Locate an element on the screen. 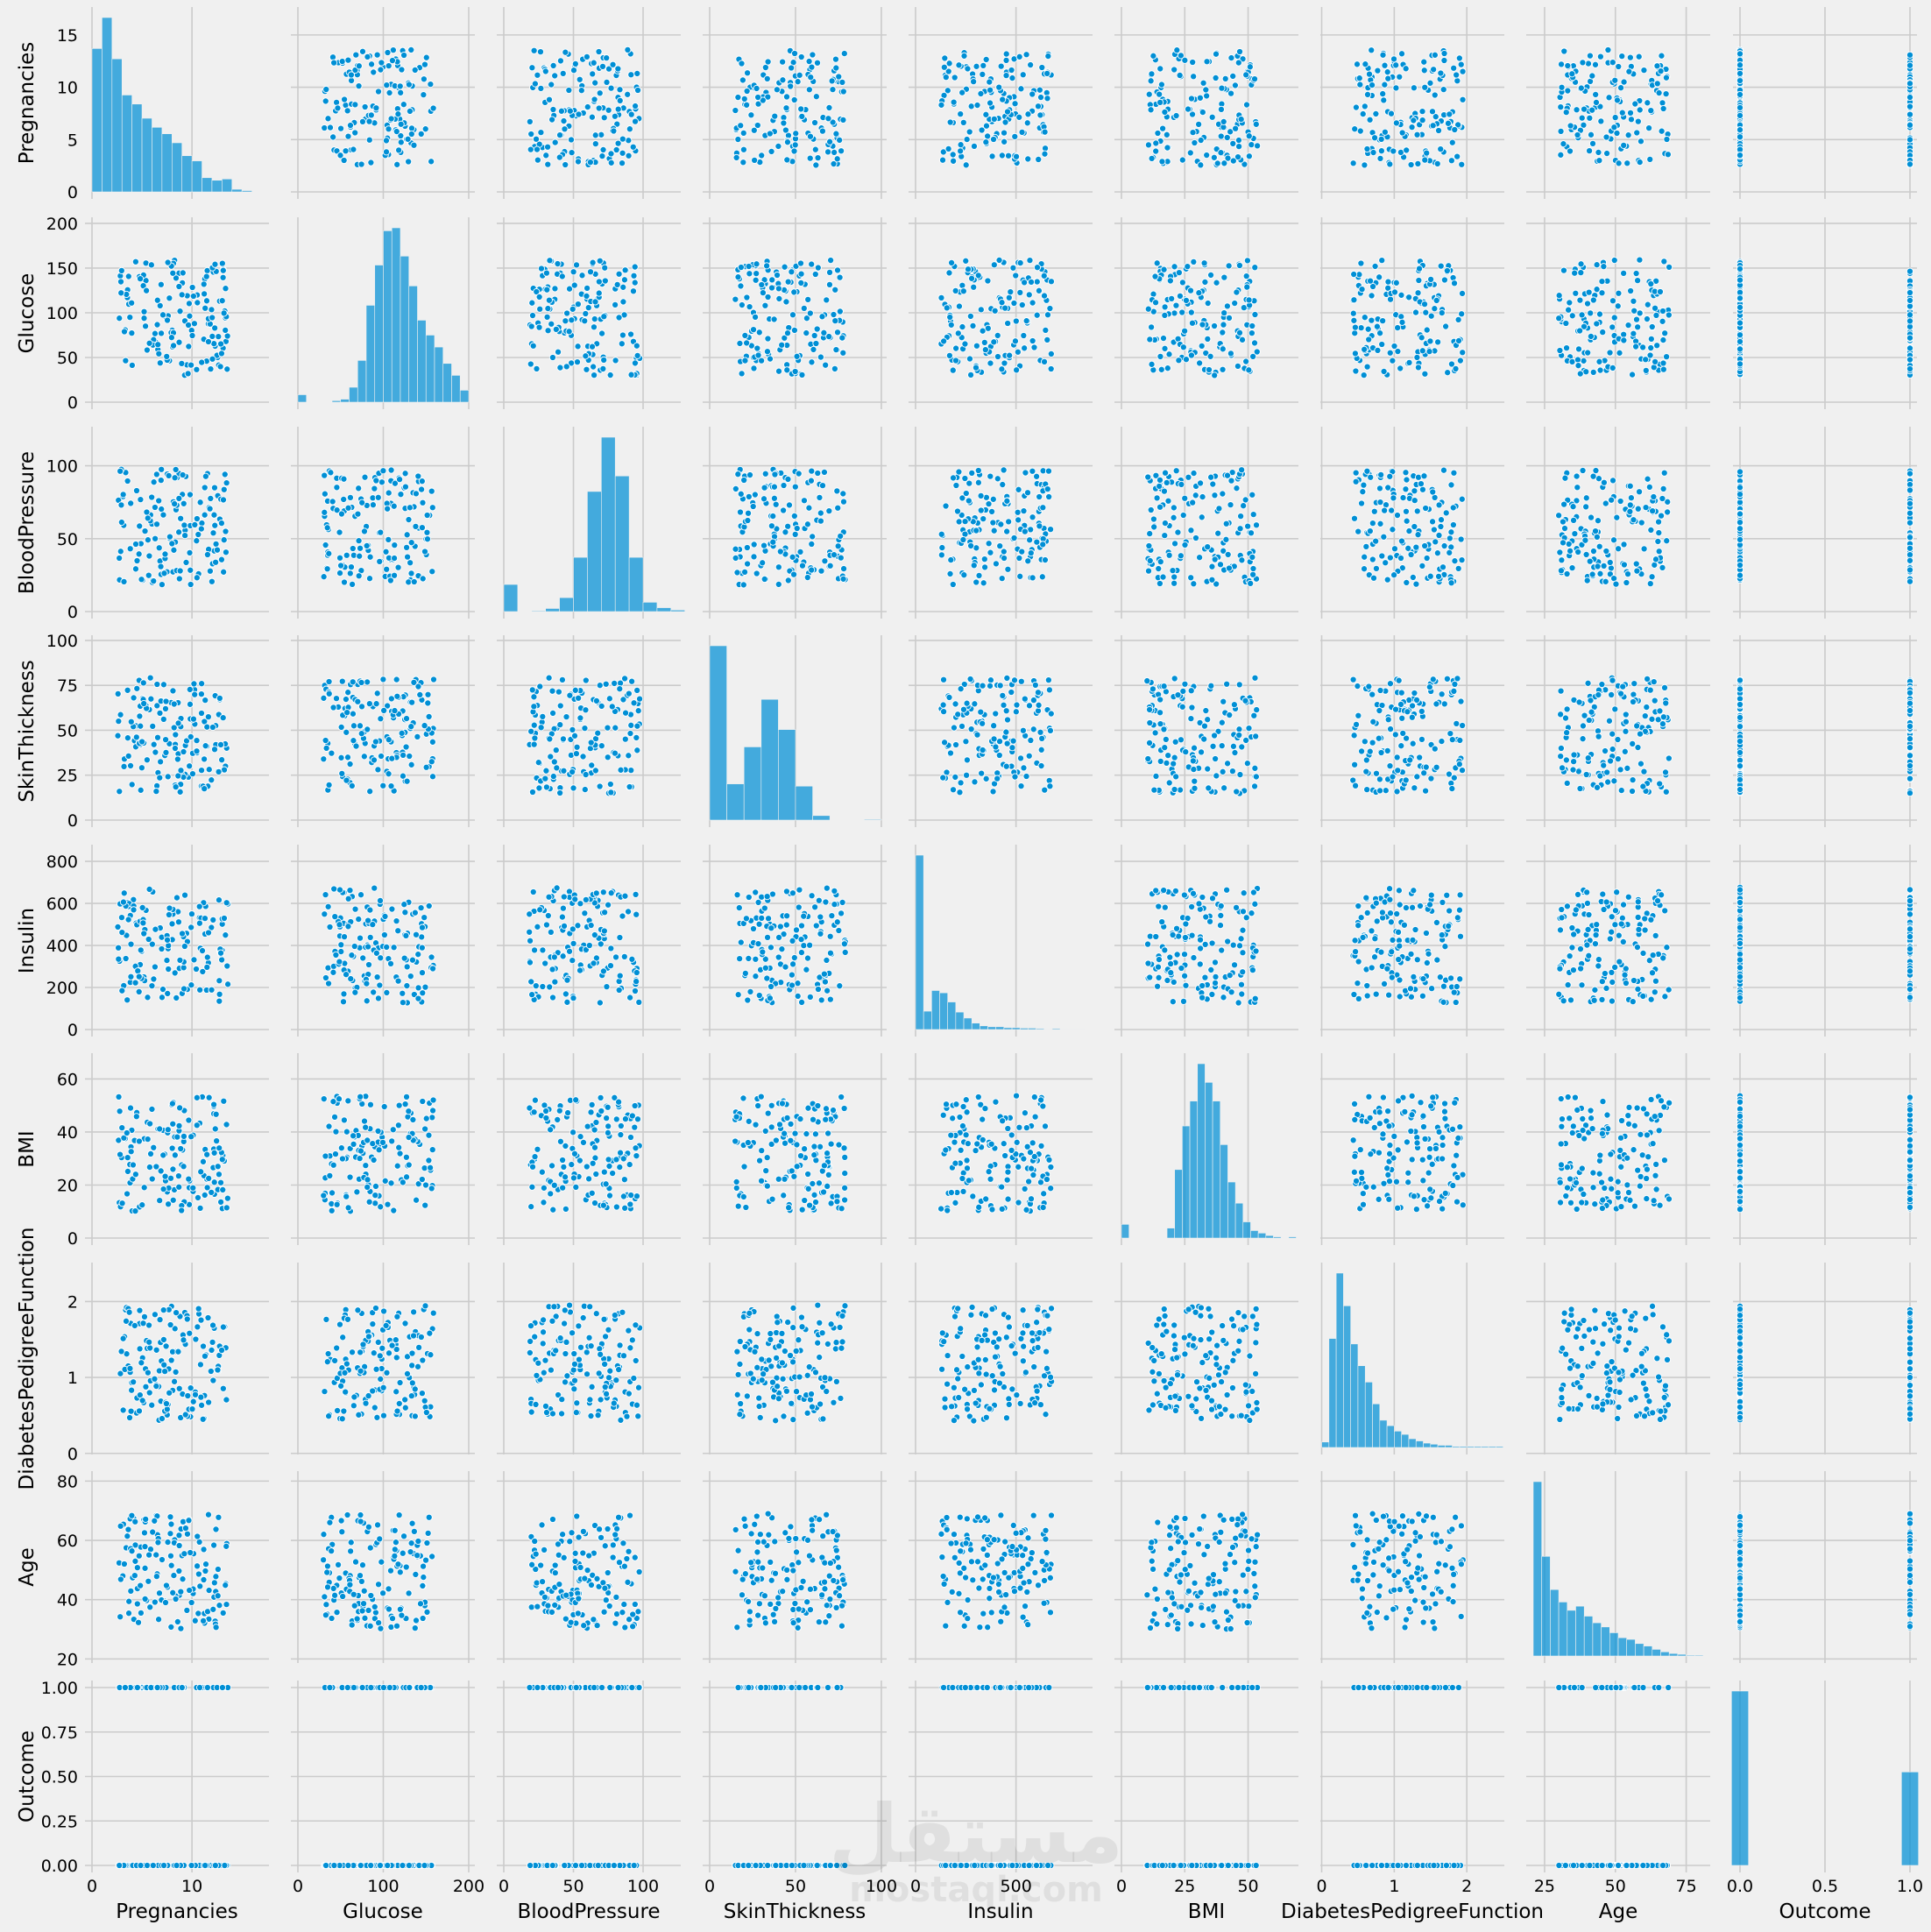 The height and width of the screenshot is (1932, 1931). panel-background is located at coordinates (177, 731).